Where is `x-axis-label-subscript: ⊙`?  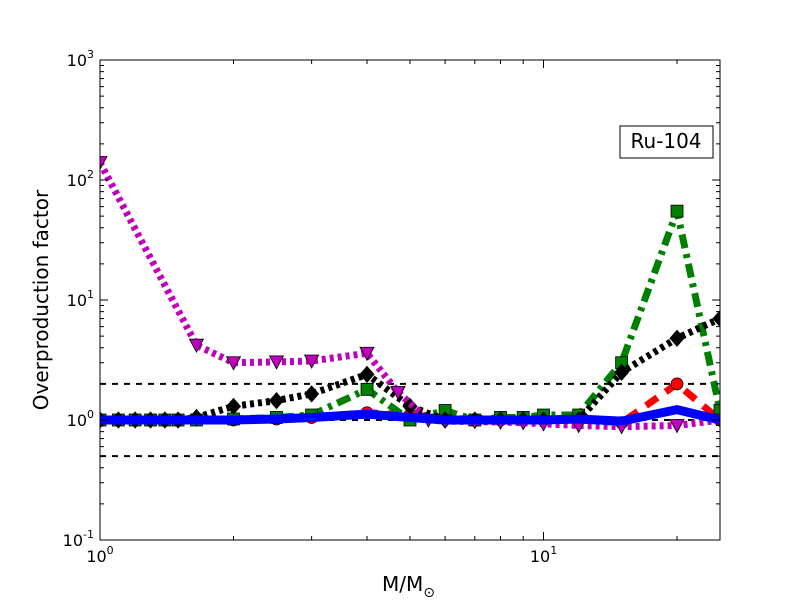
x-axis-label-subscript: ⊙ is located at coordinates (429, 592).